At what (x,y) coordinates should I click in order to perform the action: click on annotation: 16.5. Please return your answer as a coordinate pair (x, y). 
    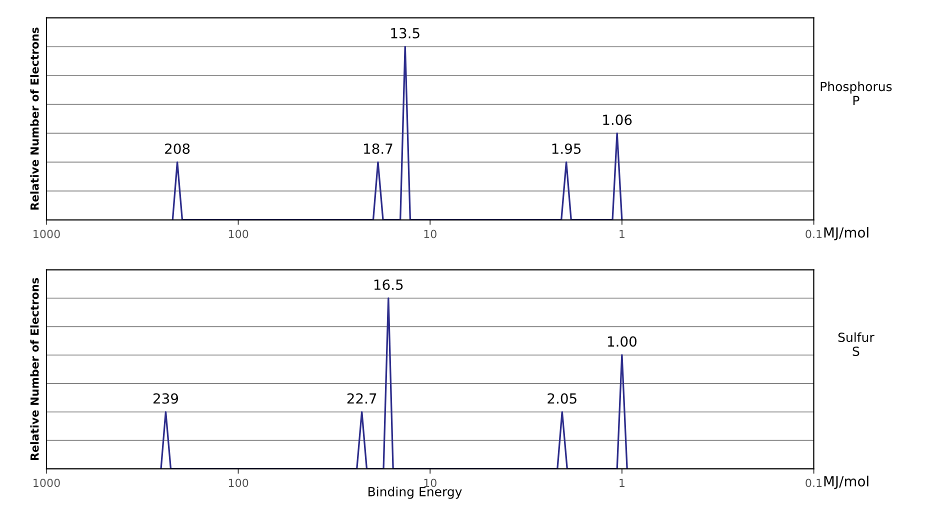
    Looking at the image, I should click on (388, 284).